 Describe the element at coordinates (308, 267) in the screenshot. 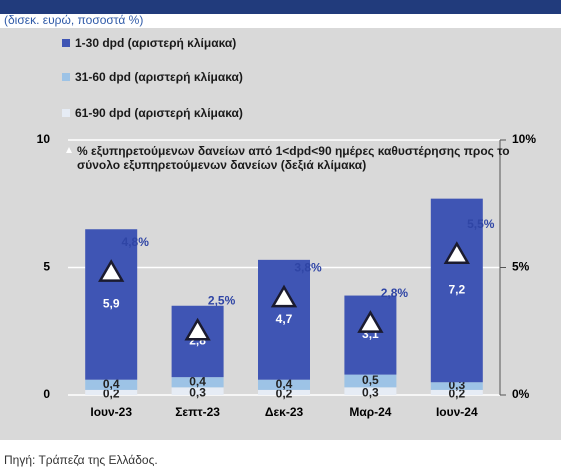

I see `data-label: 3,8%` at that location.